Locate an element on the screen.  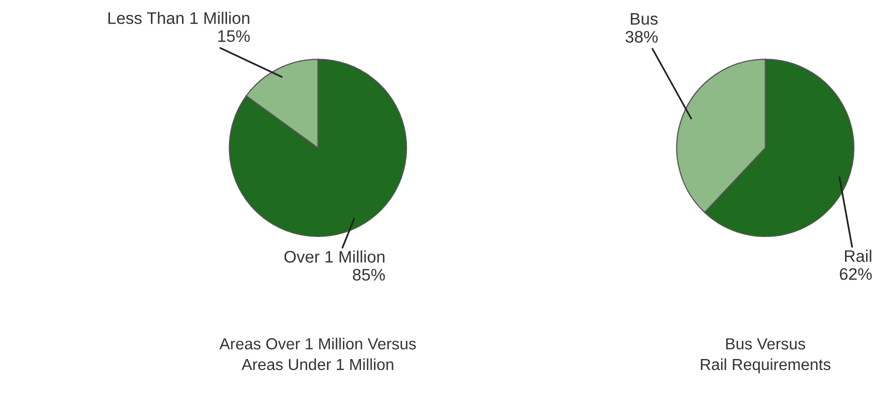
data-label: 15% is located at coordinates (234, 36).